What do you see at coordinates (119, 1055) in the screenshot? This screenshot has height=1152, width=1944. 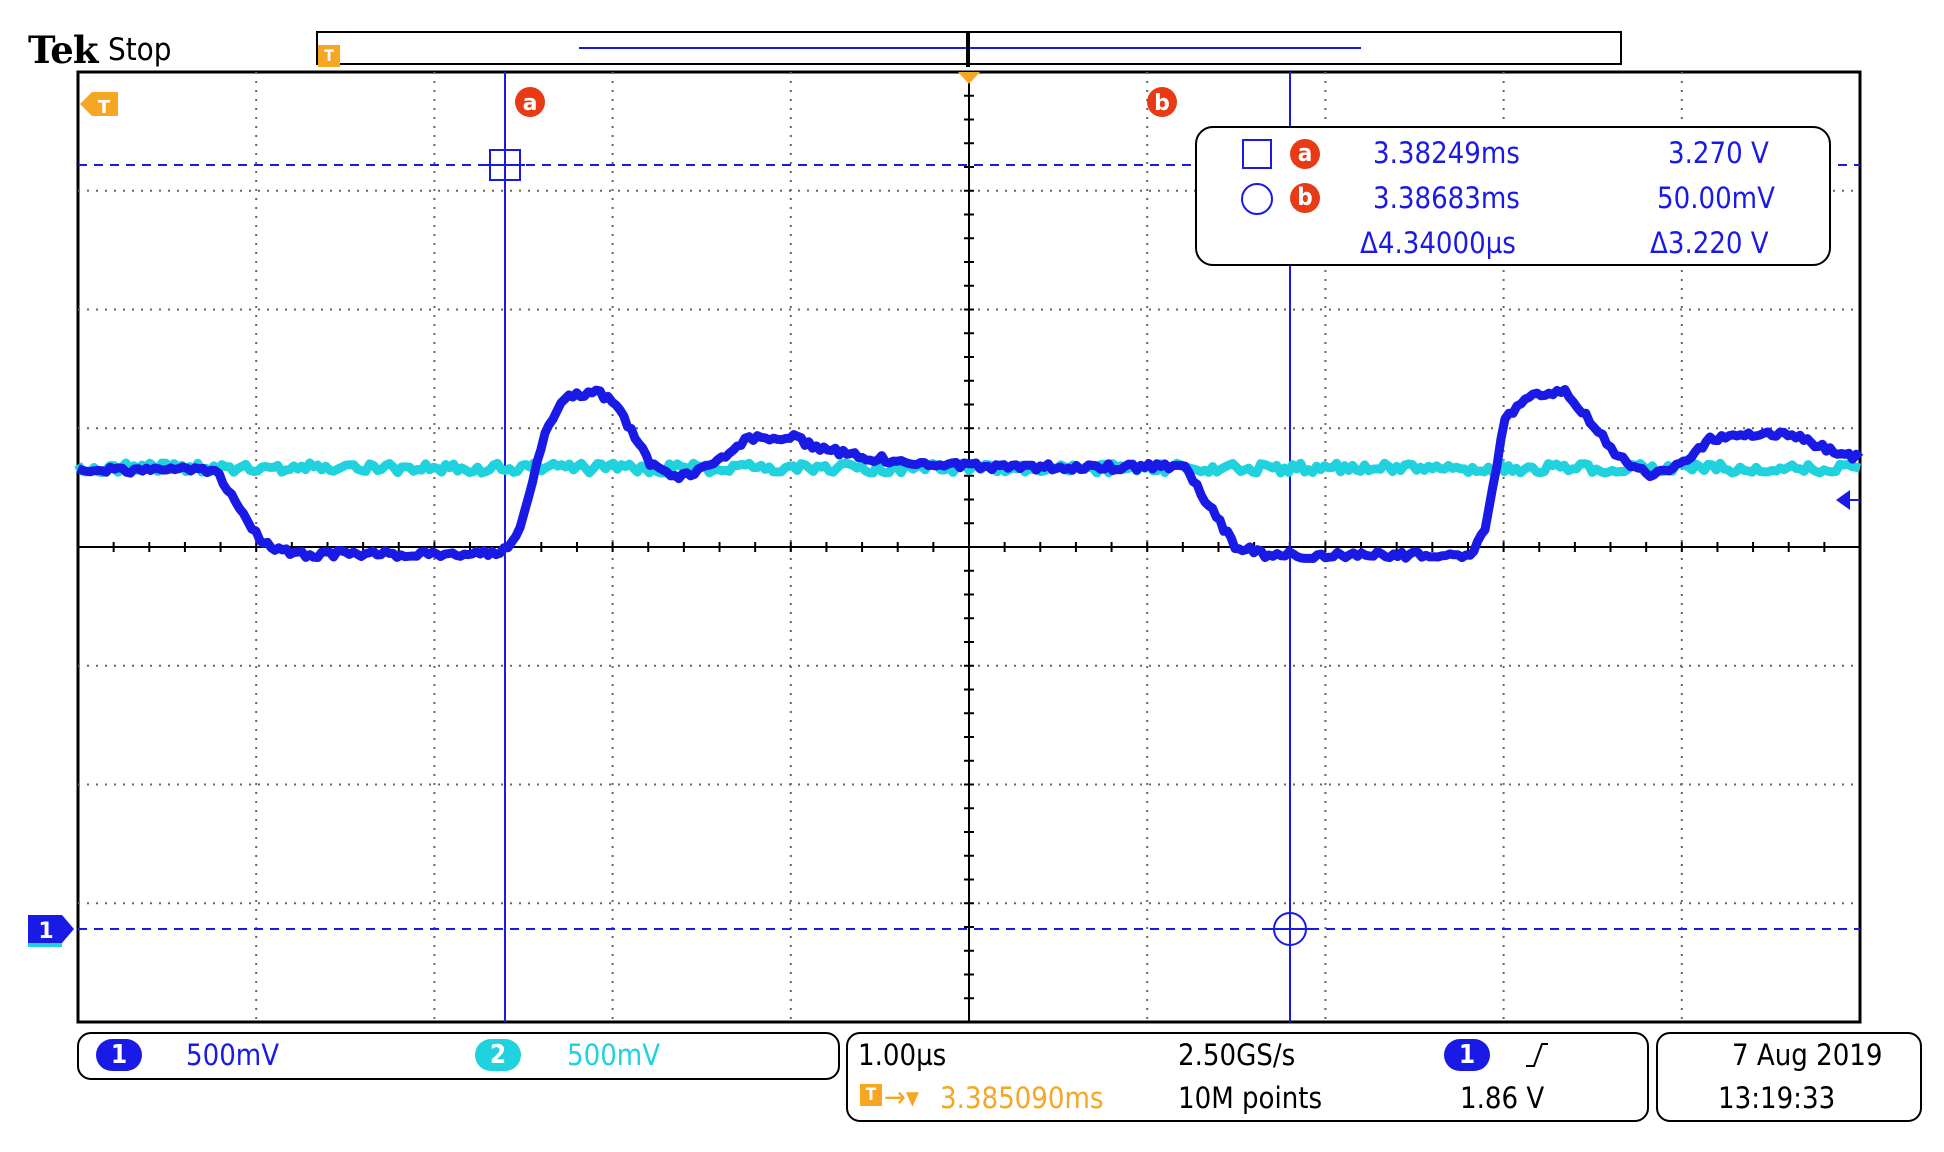 I see `ch1-badge: 1` at bounding box center [119, 1055].